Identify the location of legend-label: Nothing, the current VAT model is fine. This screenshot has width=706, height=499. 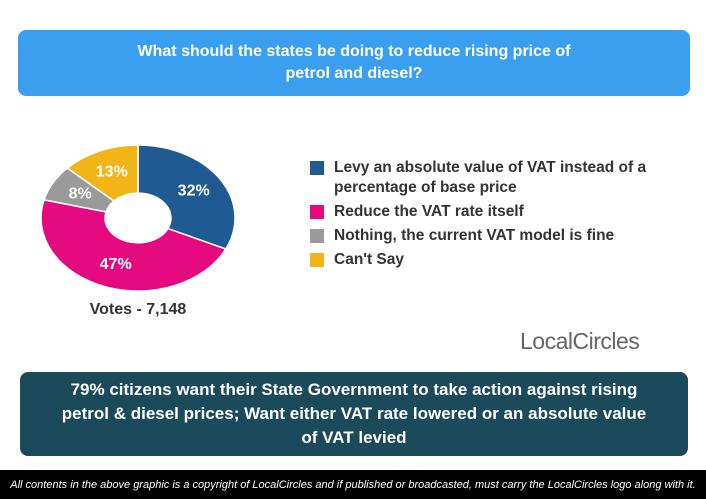
(474, 235).